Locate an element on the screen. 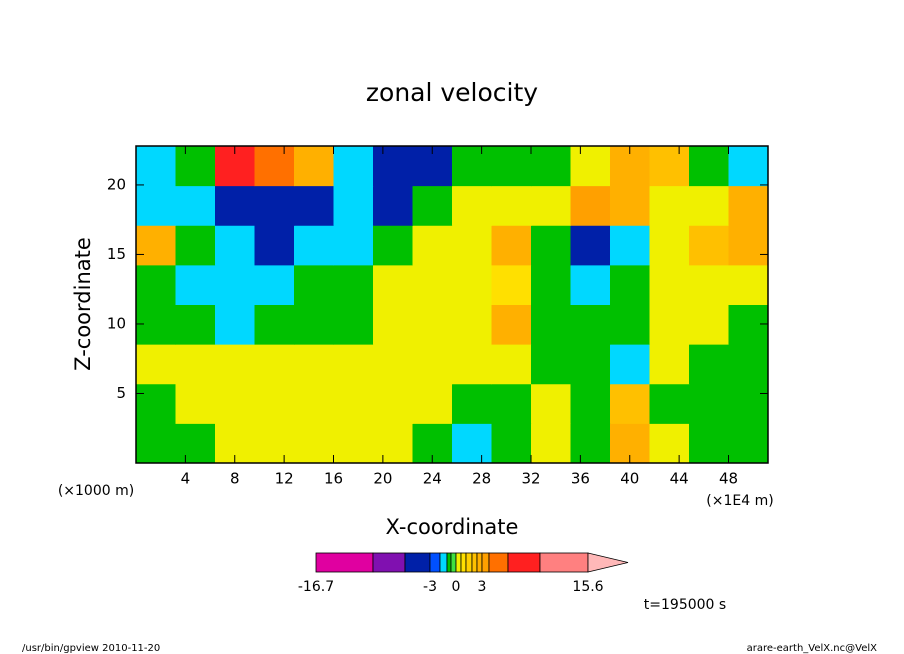 This screenshot has width=904, height=654. x-axis-label: X-coordinate is located at coordinates (452, 527).